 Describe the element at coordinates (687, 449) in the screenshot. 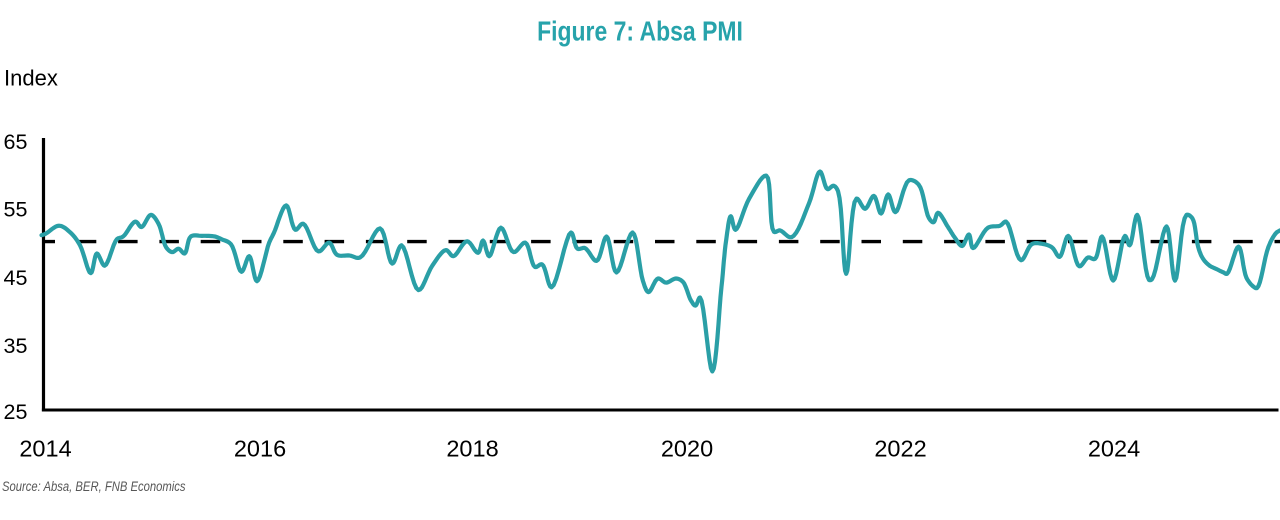

I see `svg-text: 2020` at that location.